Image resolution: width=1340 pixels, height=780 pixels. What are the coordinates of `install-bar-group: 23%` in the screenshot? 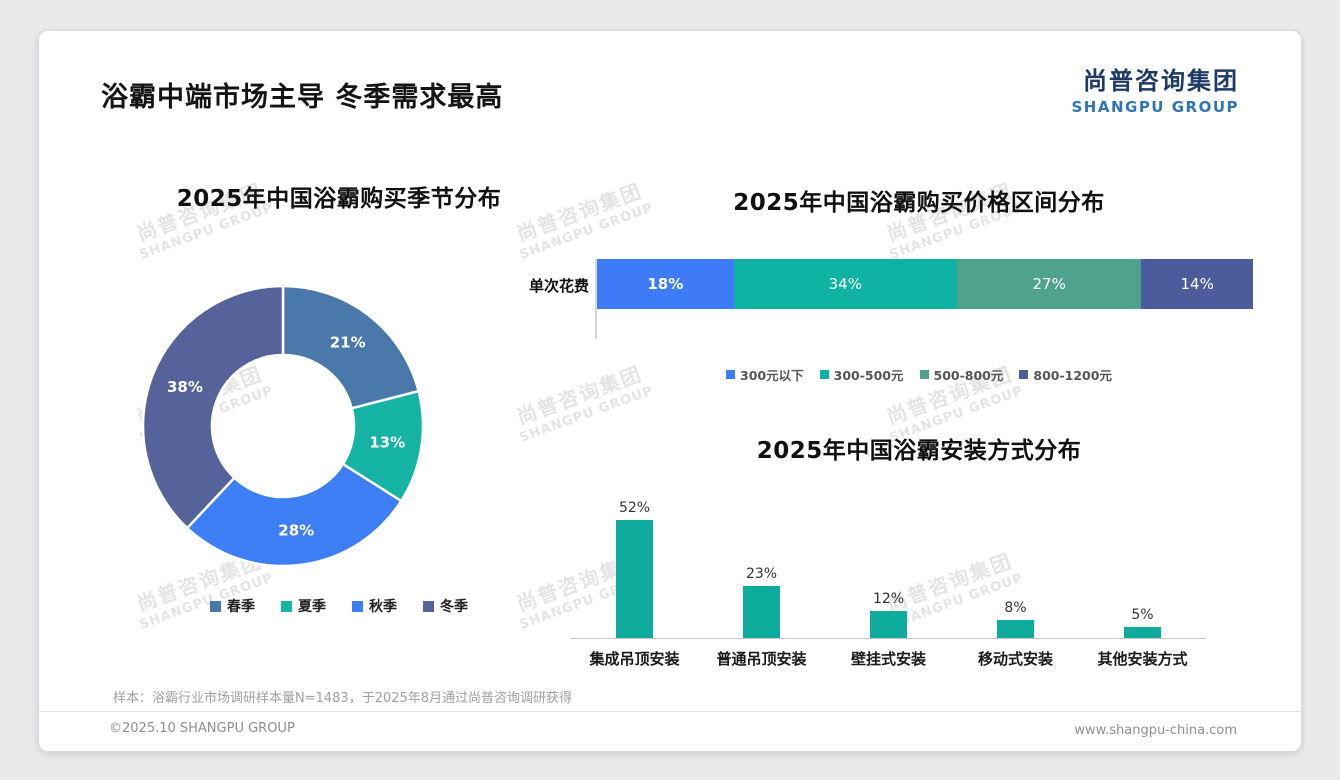 It's located at (761, 602).